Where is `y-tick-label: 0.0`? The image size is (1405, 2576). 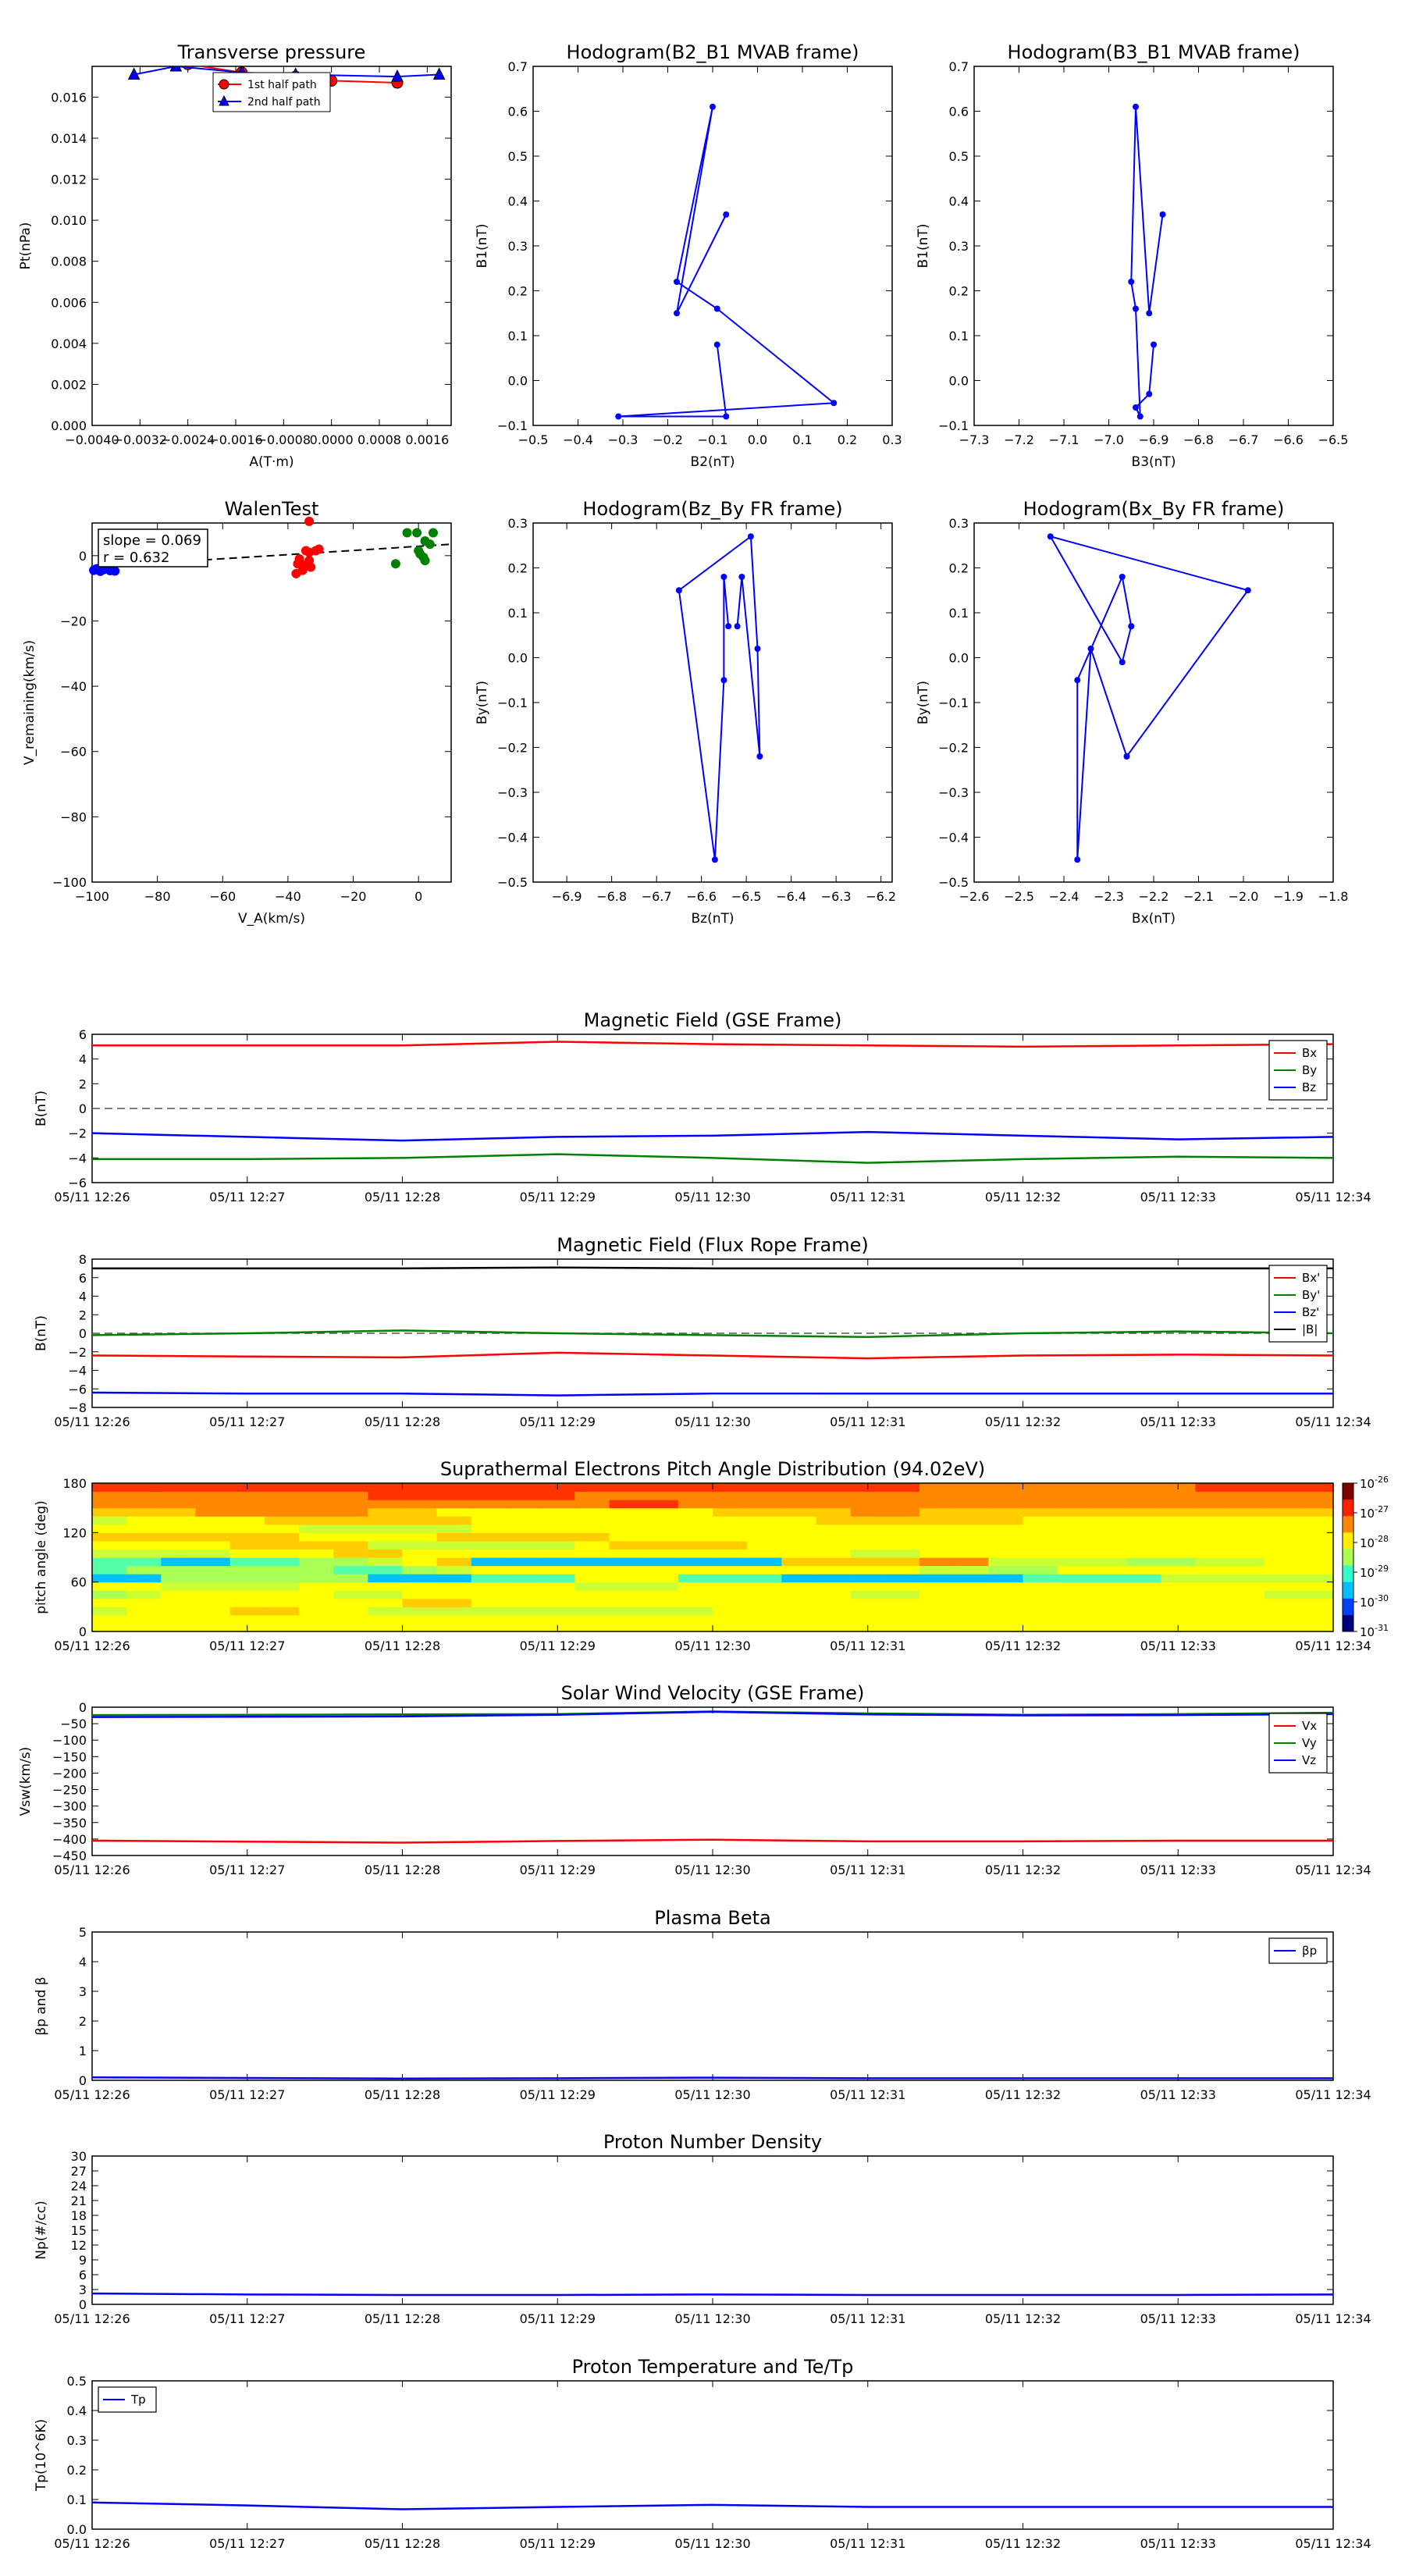 y-tick-label: 0.0 is located at coordinates (959, 658).